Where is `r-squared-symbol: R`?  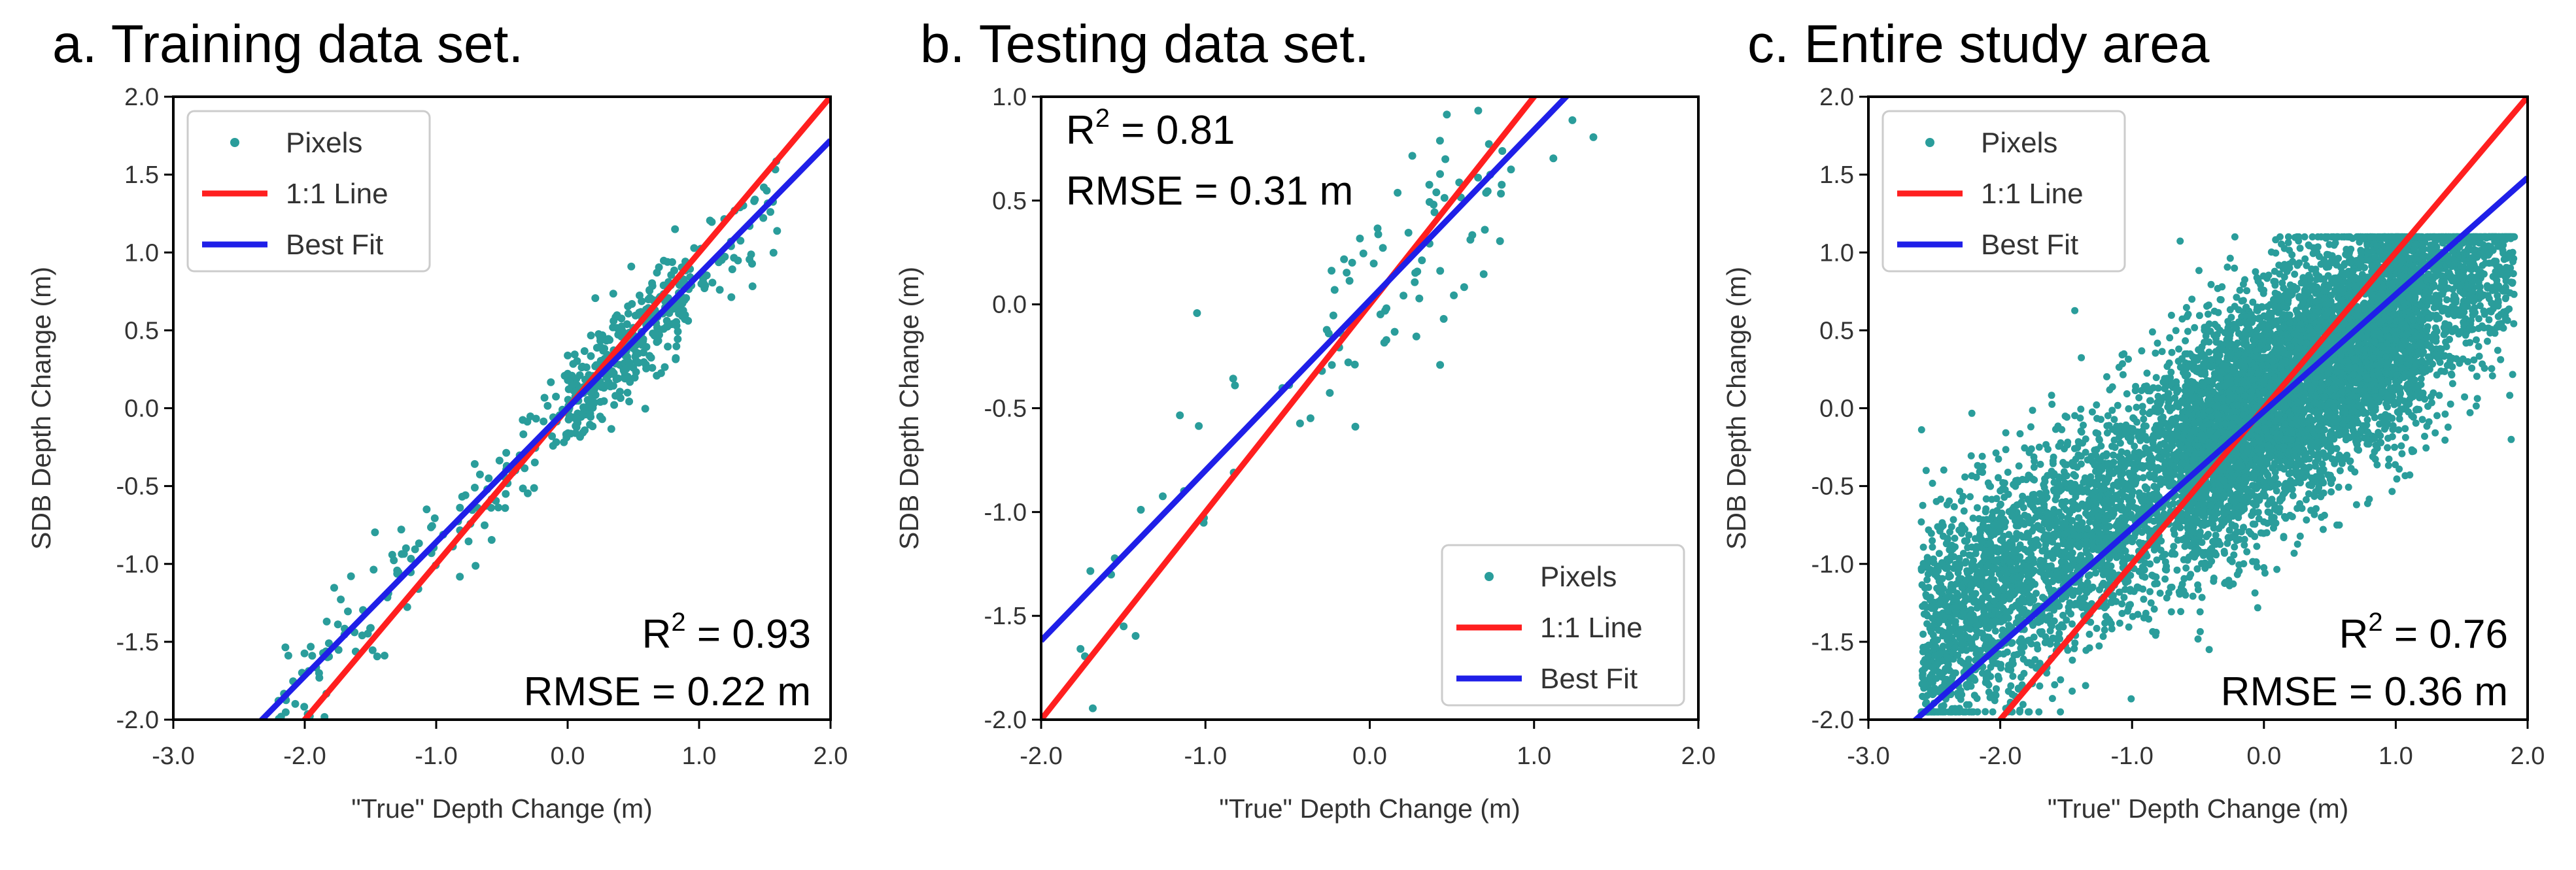
r-squared-symbol: R is located at coordinates (1080, 130).